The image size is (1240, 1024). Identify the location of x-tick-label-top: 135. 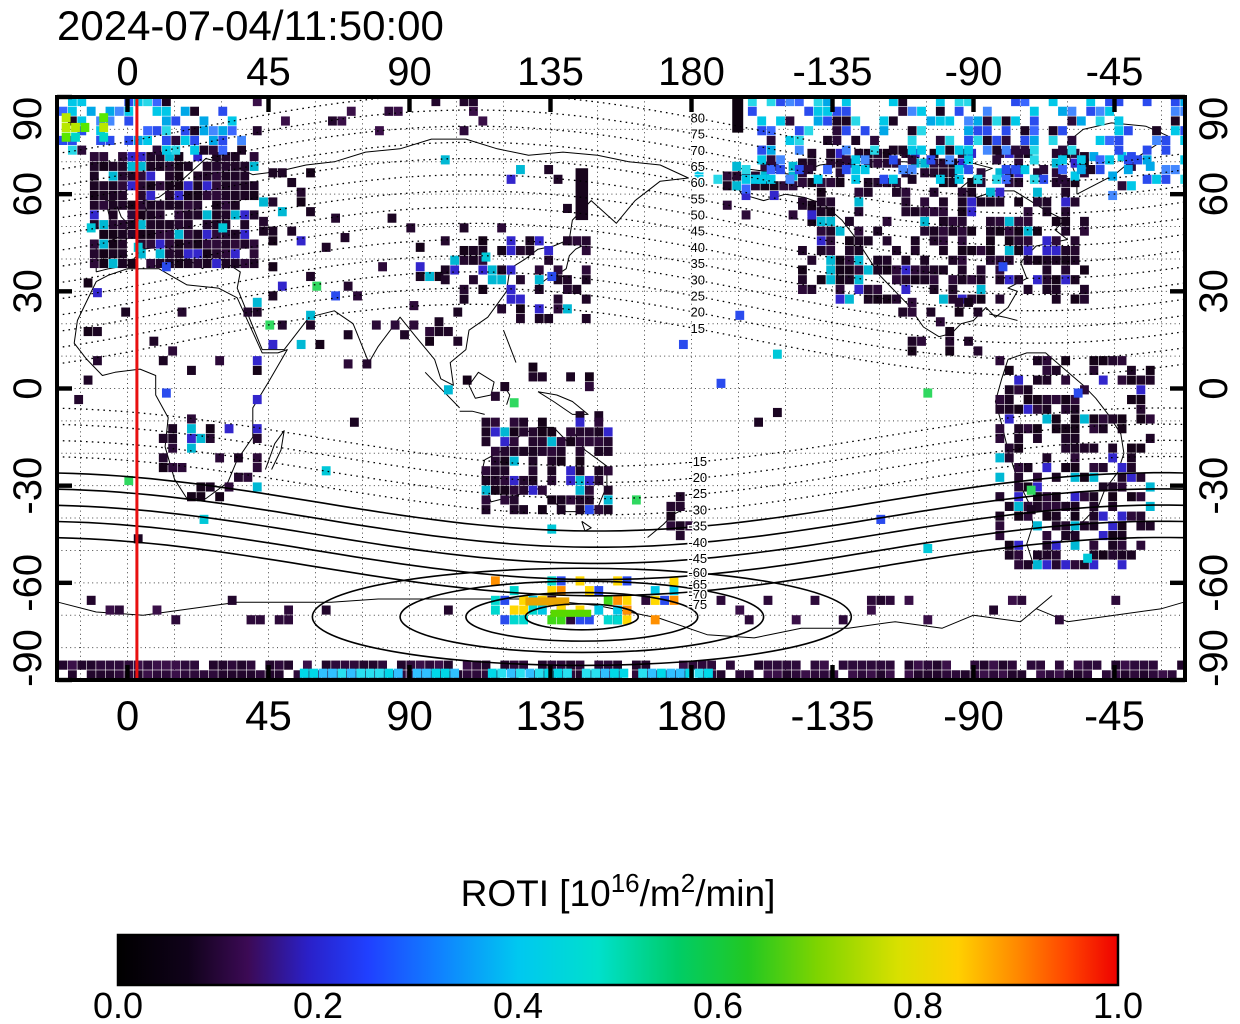
(550, 72).